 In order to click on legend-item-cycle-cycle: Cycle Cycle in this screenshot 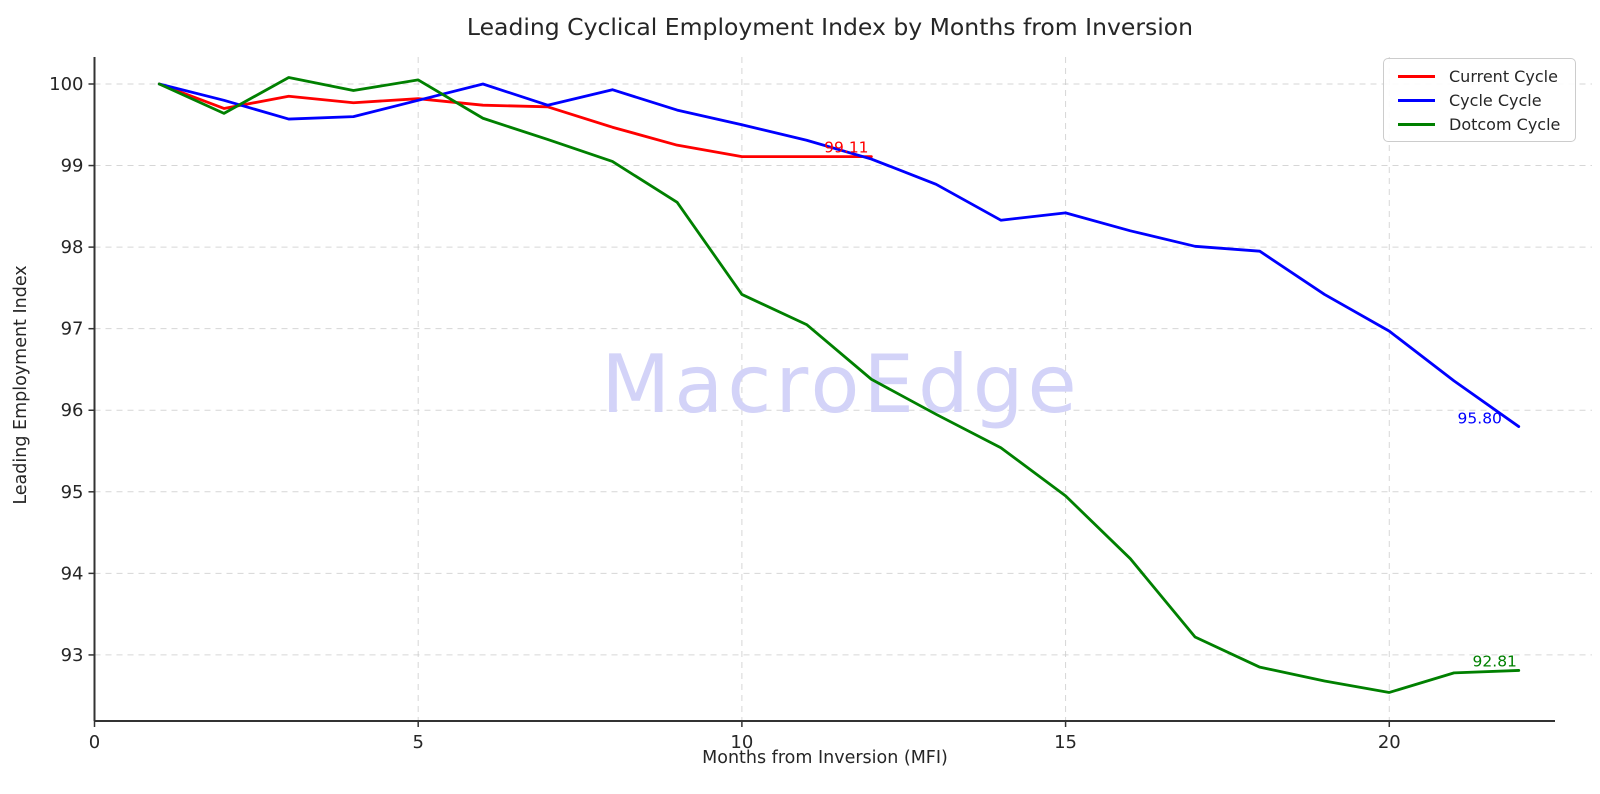, I will do `click(1479, 100)`.